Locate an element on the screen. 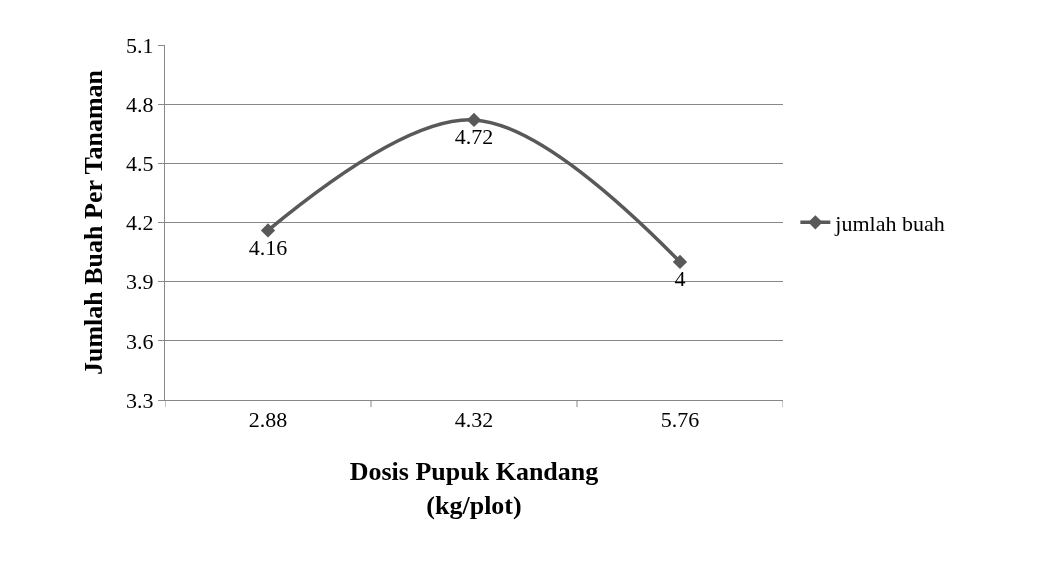 Image resolution: width=1056 pixels, height=583 pixels. y-tick-label: 3.6 is located at coordinates (140, 341).